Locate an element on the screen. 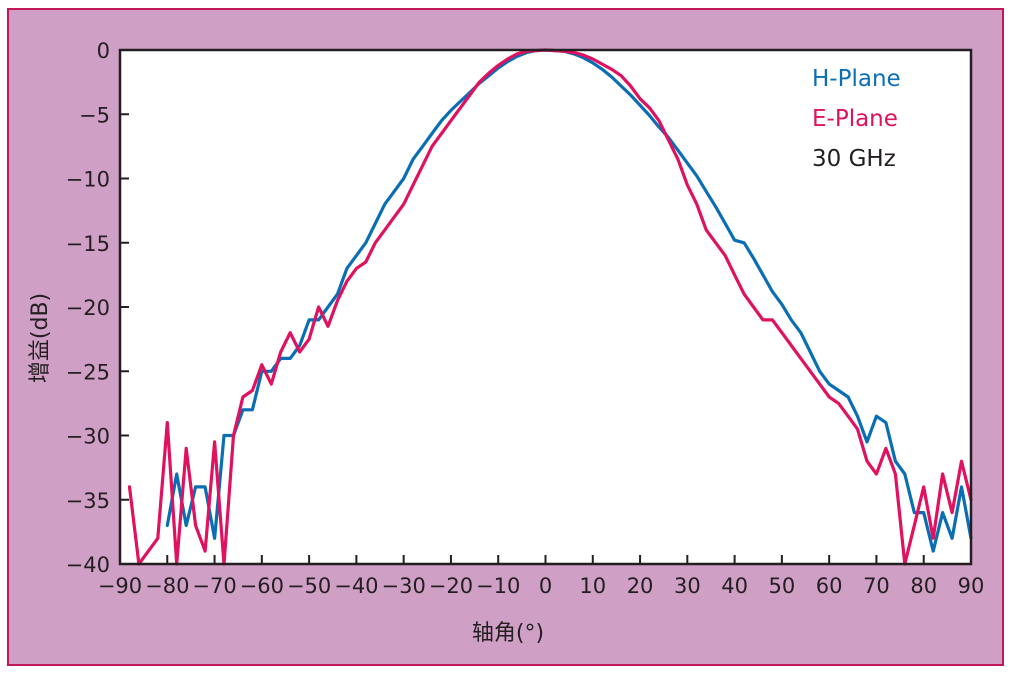 This screenshot has width=1015, height=676. x-tick-label: 50 is located at coordinates (782, 586).